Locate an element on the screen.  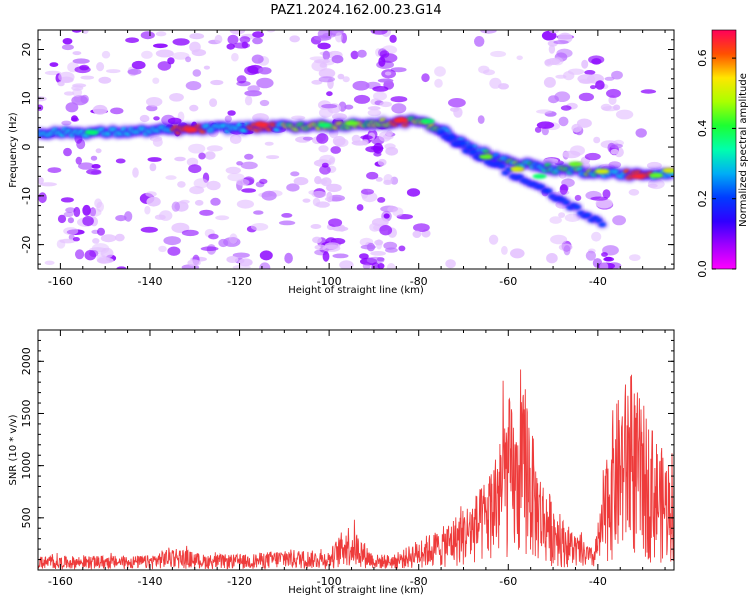
spectrogram-x-axis-label: Height of straight line (km) is located at coordinates (356, 290).